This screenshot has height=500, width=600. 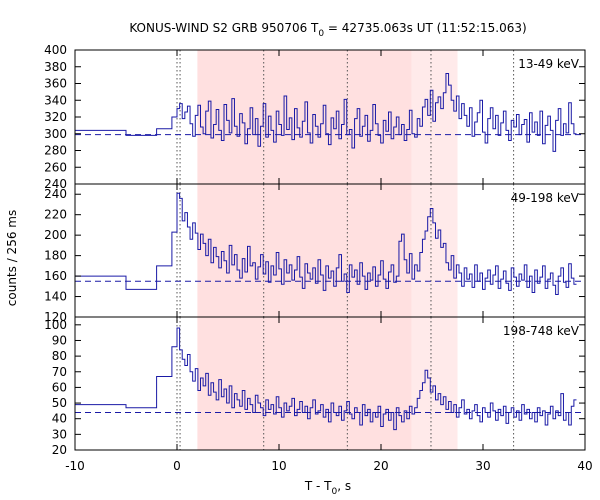 I want to click on x-tick-label: 20, so click(x=380, y=466).